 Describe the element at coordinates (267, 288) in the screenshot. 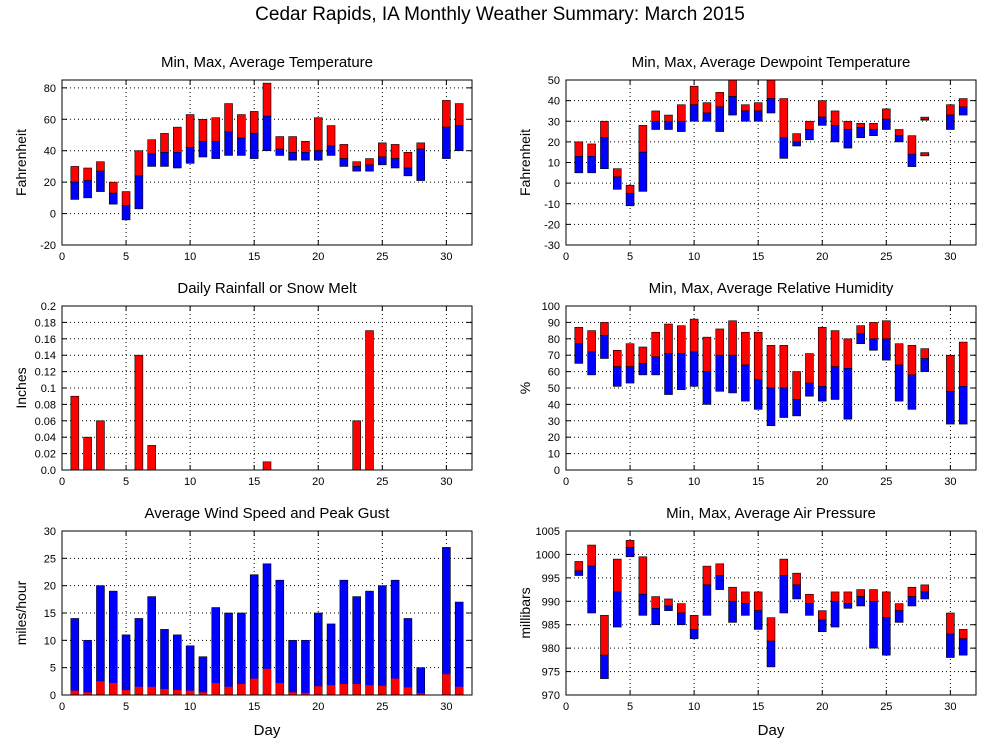

I see `rainfall-title: Daily Rainfall or Snow Melt` at that location.